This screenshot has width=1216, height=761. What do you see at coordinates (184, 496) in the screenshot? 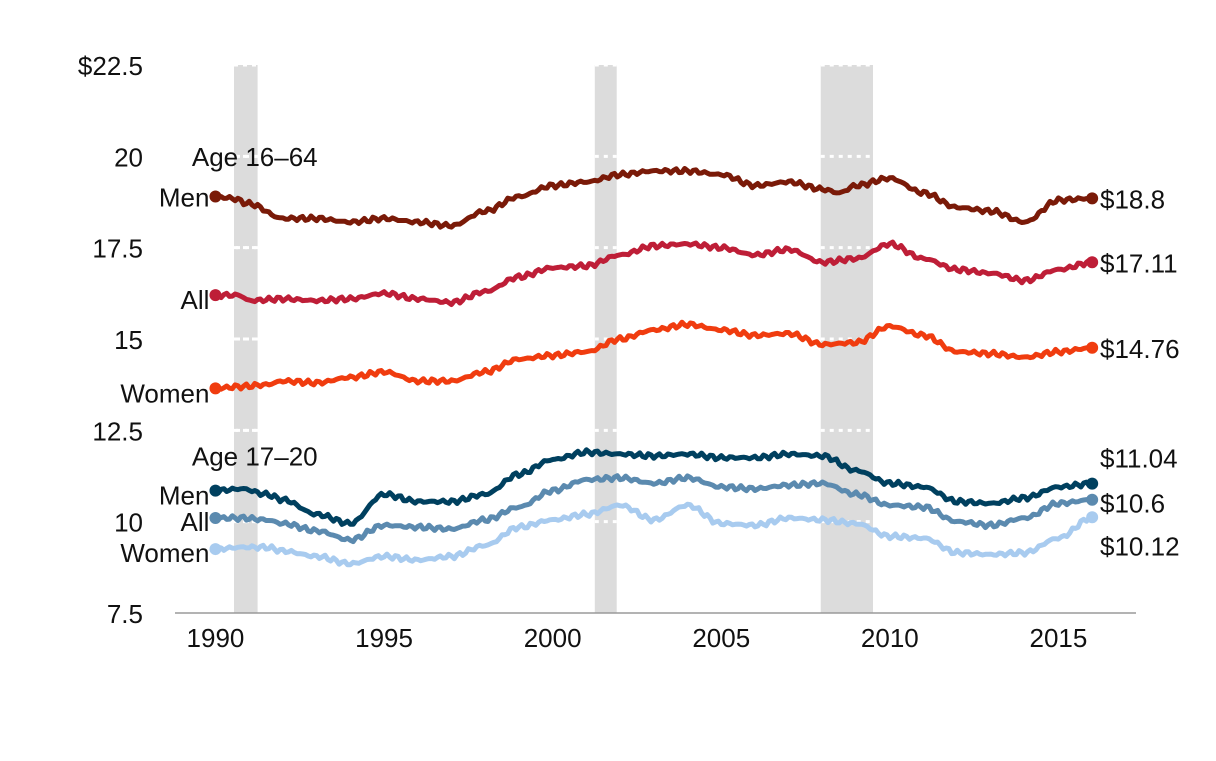
I see `series-name-label-age17-20-men: Men` at bounding box center [184, 496].